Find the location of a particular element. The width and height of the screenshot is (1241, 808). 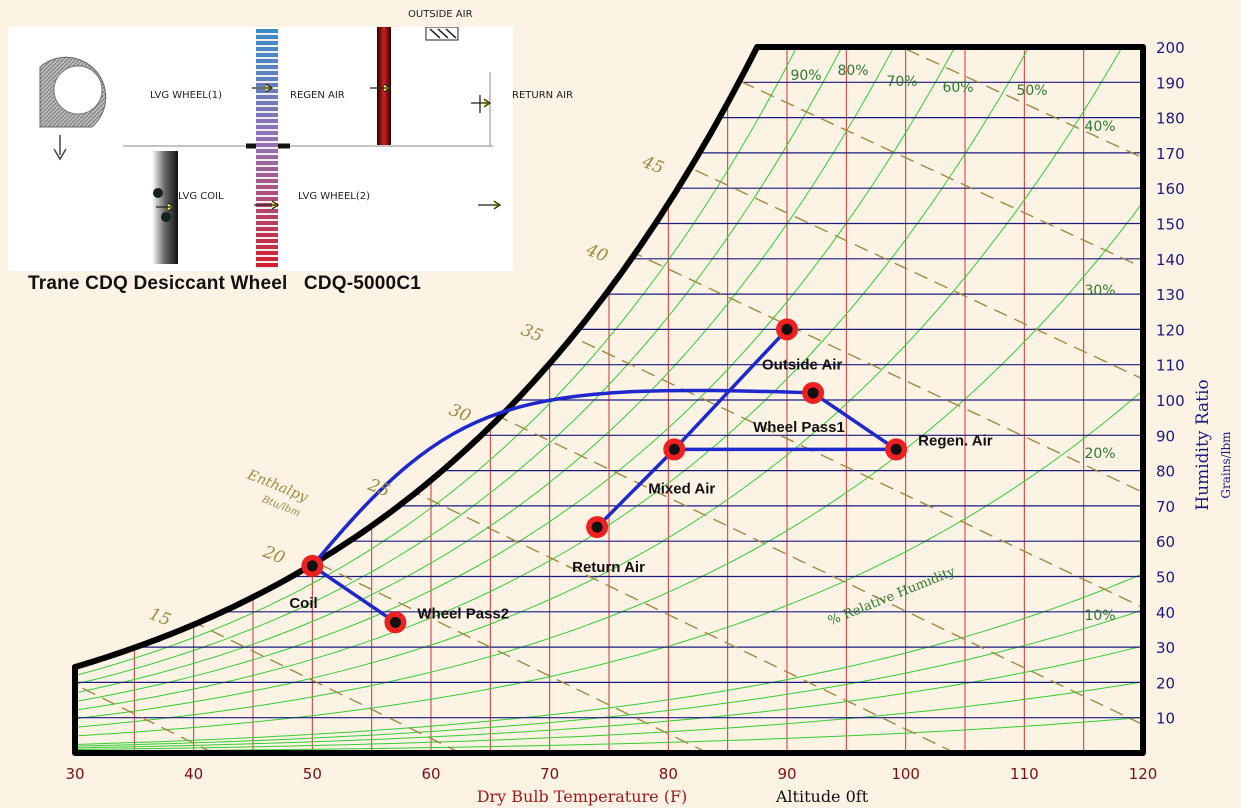

outside-air-label: OUTSIDE AIR is located at coordinates (440, 14).